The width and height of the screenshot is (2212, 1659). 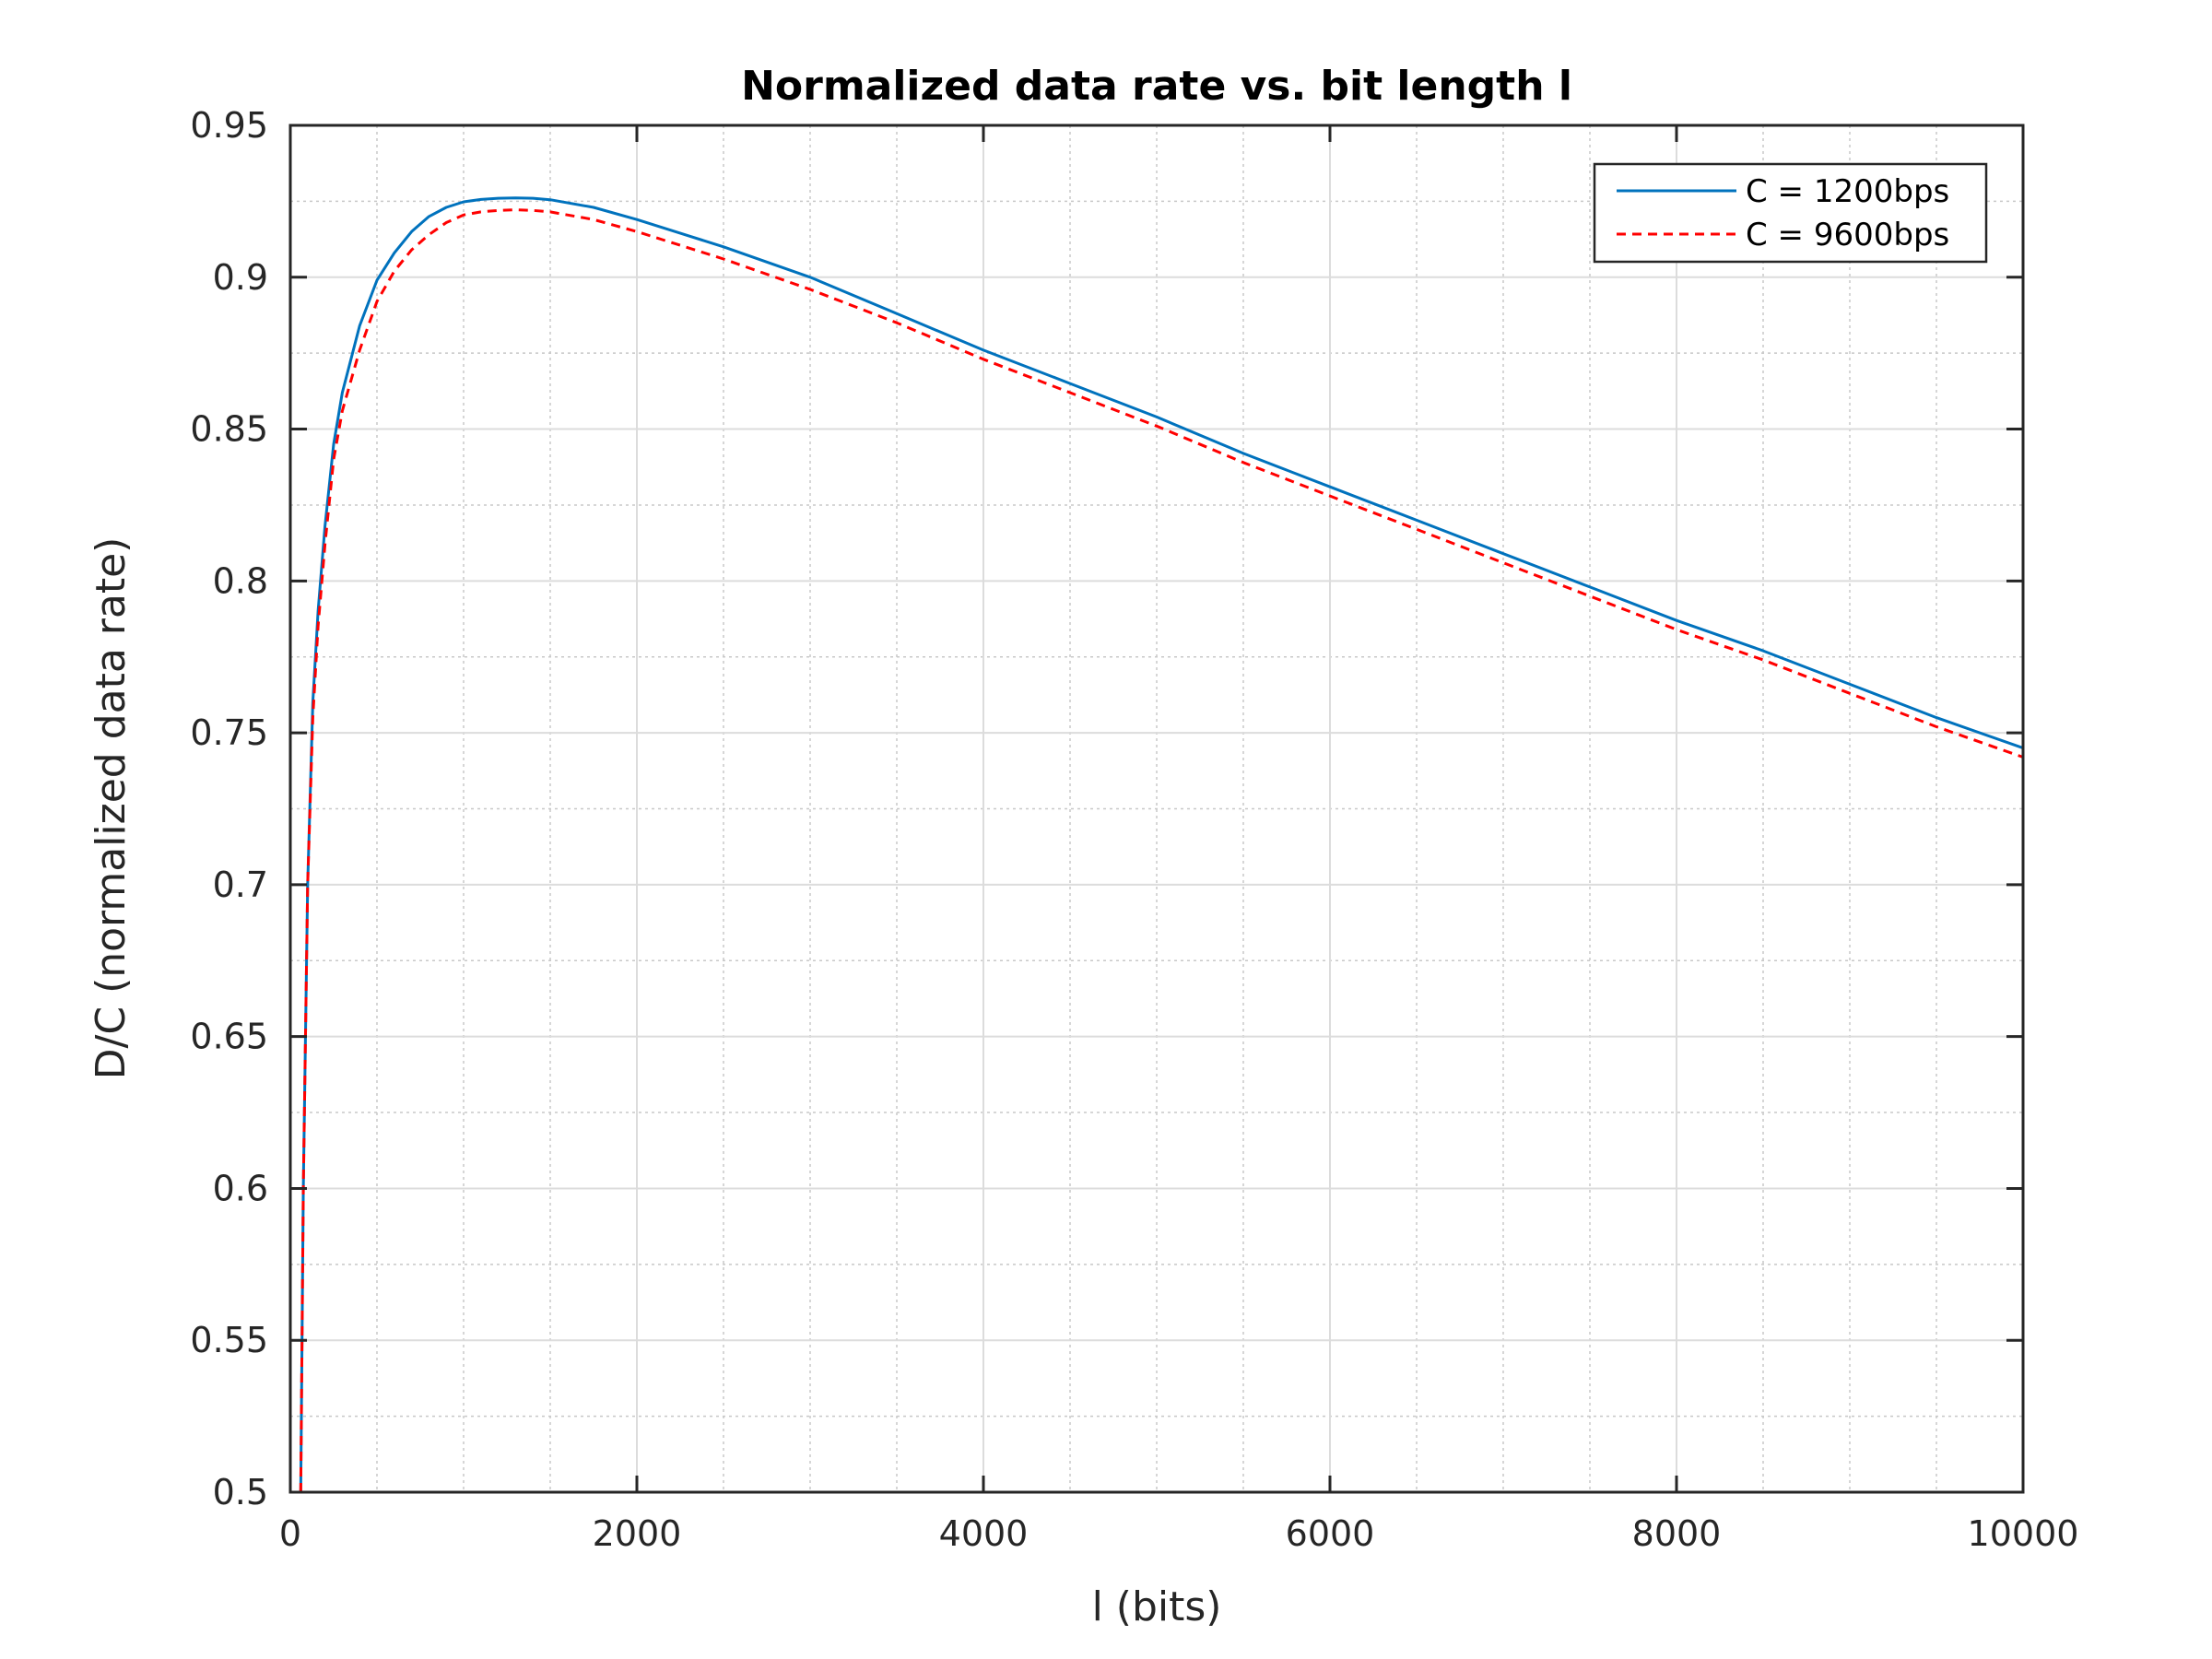 I want to click on x-tick-label: 8000, so click(x=1677, y=1533).